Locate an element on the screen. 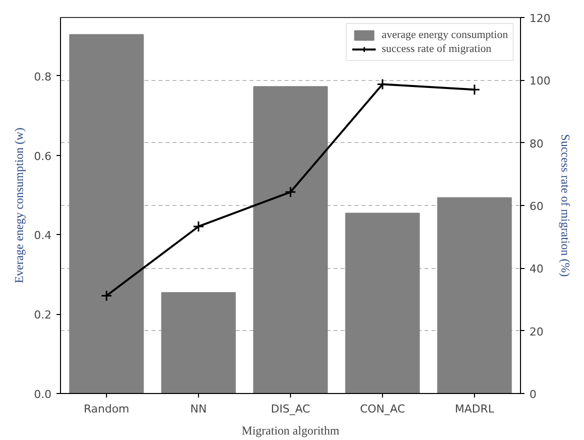 This screenshot has height=440, width=584. legend-label: average energy consumption is located at coordinates (445, 35).